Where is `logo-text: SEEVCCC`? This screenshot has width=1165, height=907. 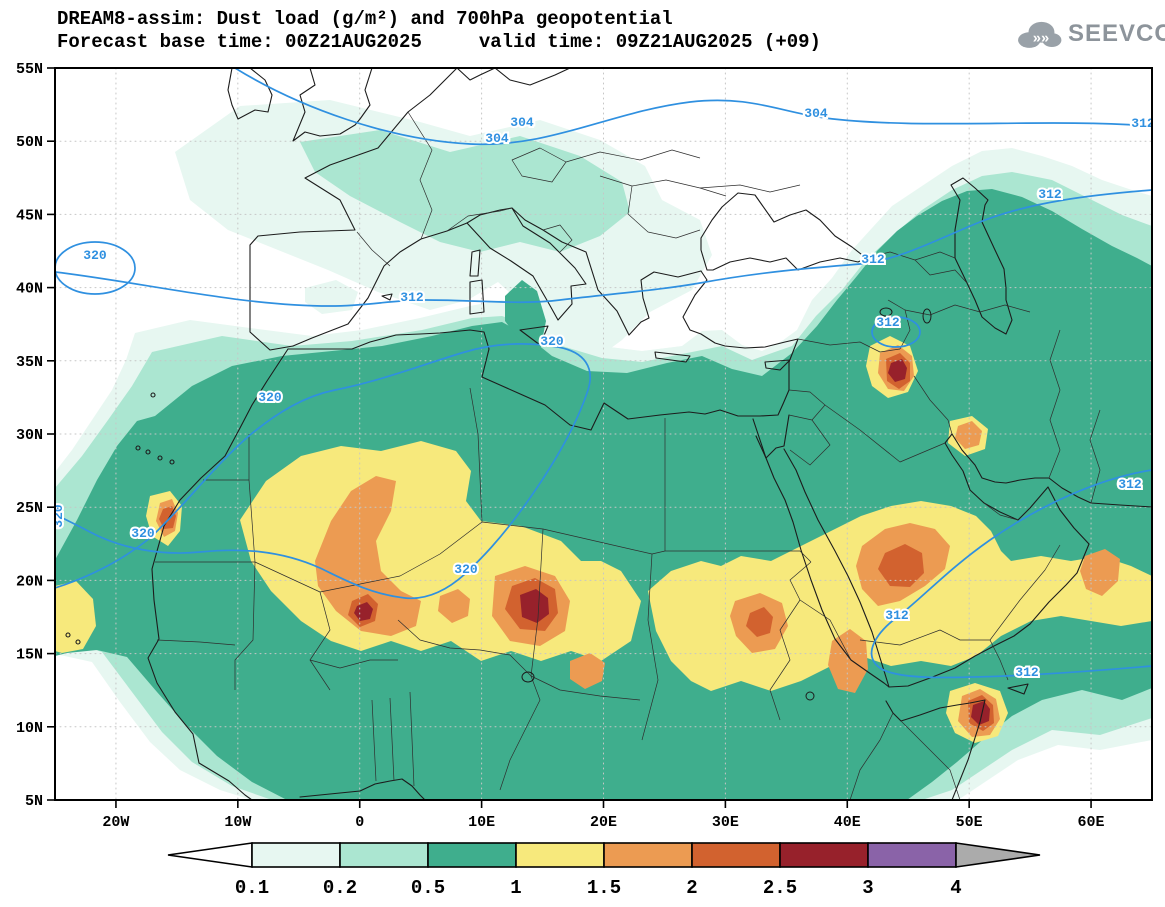
logo-text: SEEVCCC is located at coordinates (1116, 33).